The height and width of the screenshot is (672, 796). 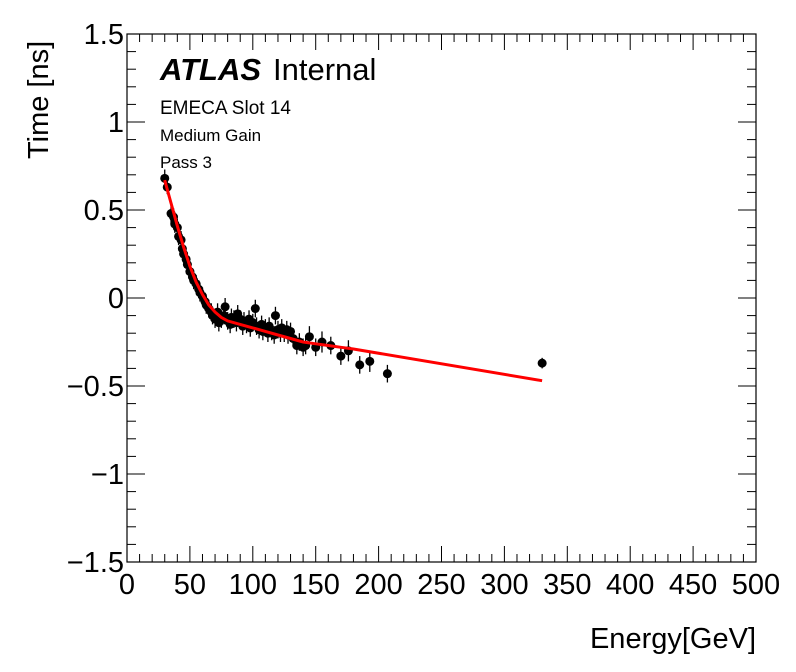 What do you see at coordinates (324, 69) in the screenshot?
I see `internal-label: Internal` at bounding box center [324, 69].